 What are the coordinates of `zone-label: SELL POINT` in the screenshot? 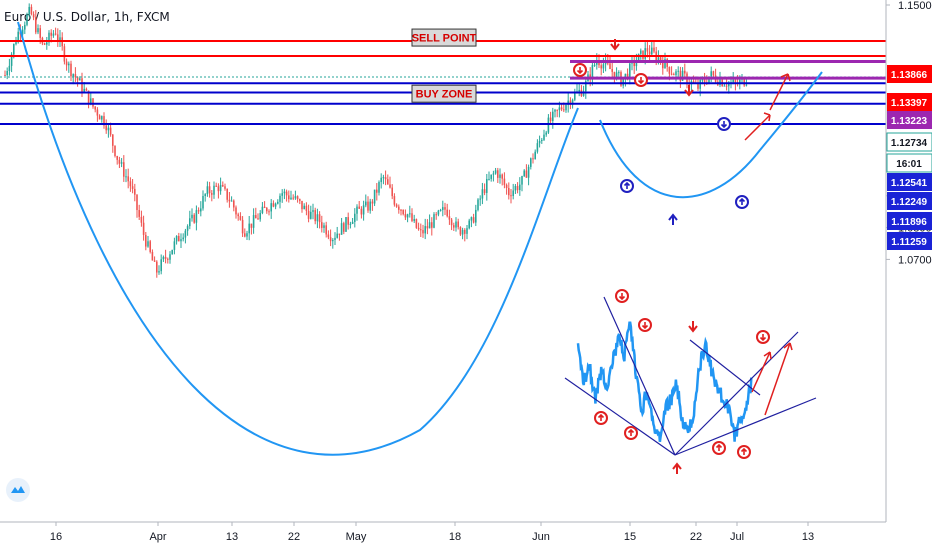 It's located at (444, 37).